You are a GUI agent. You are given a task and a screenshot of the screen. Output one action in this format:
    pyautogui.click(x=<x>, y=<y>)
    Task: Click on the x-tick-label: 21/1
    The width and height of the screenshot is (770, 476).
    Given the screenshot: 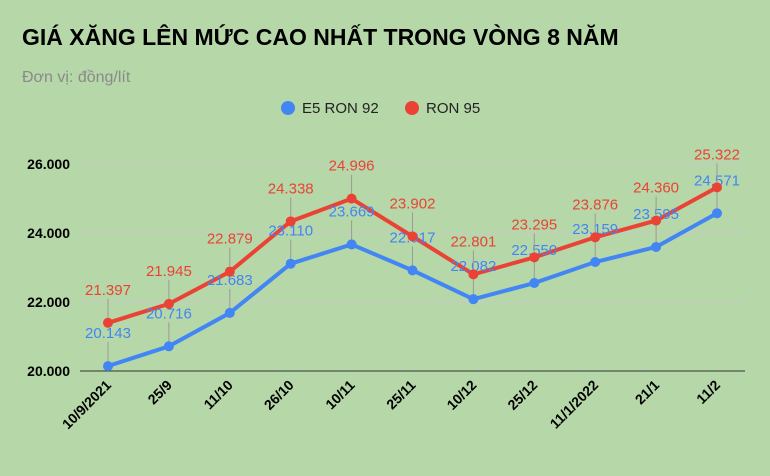 What is the action you would take?
    pyautogui.click(x=647, y=392)
    